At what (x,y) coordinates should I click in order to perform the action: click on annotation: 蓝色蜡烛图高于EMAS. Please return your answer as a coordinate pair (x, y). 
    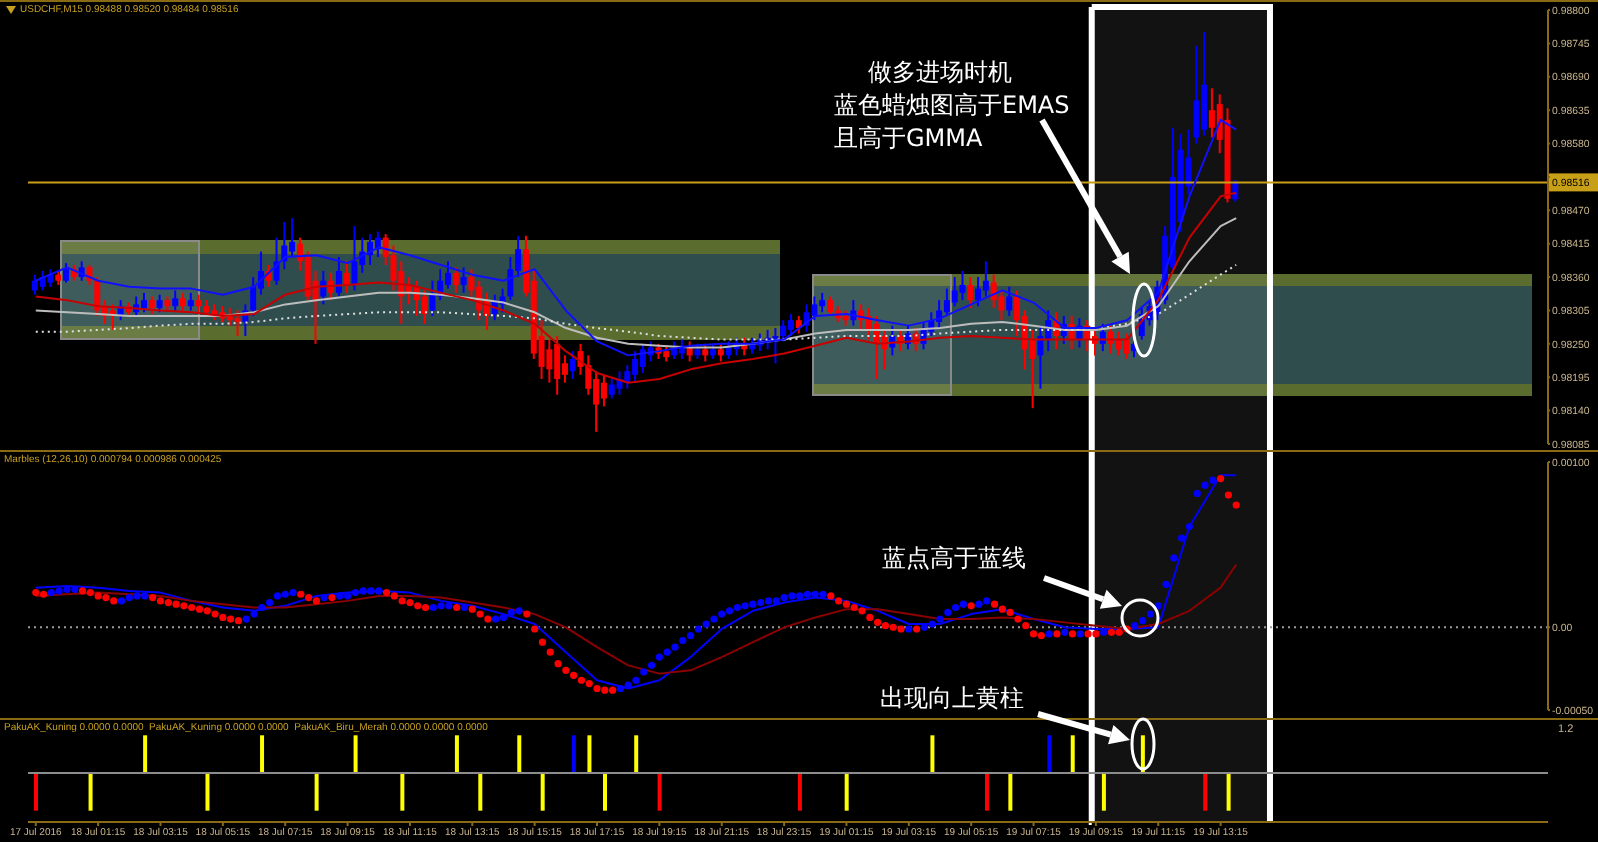
    Looking at the image, I should click on (952, 105).